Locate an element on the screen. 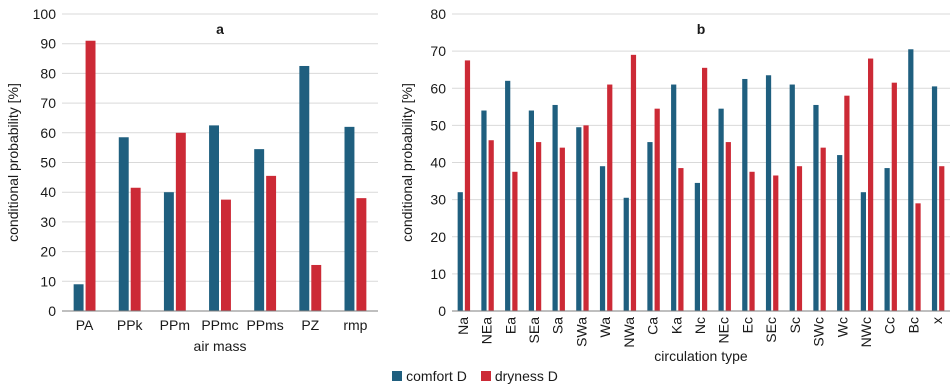  legend-label-dryness: dryness D is located at coordinates (526, 376).